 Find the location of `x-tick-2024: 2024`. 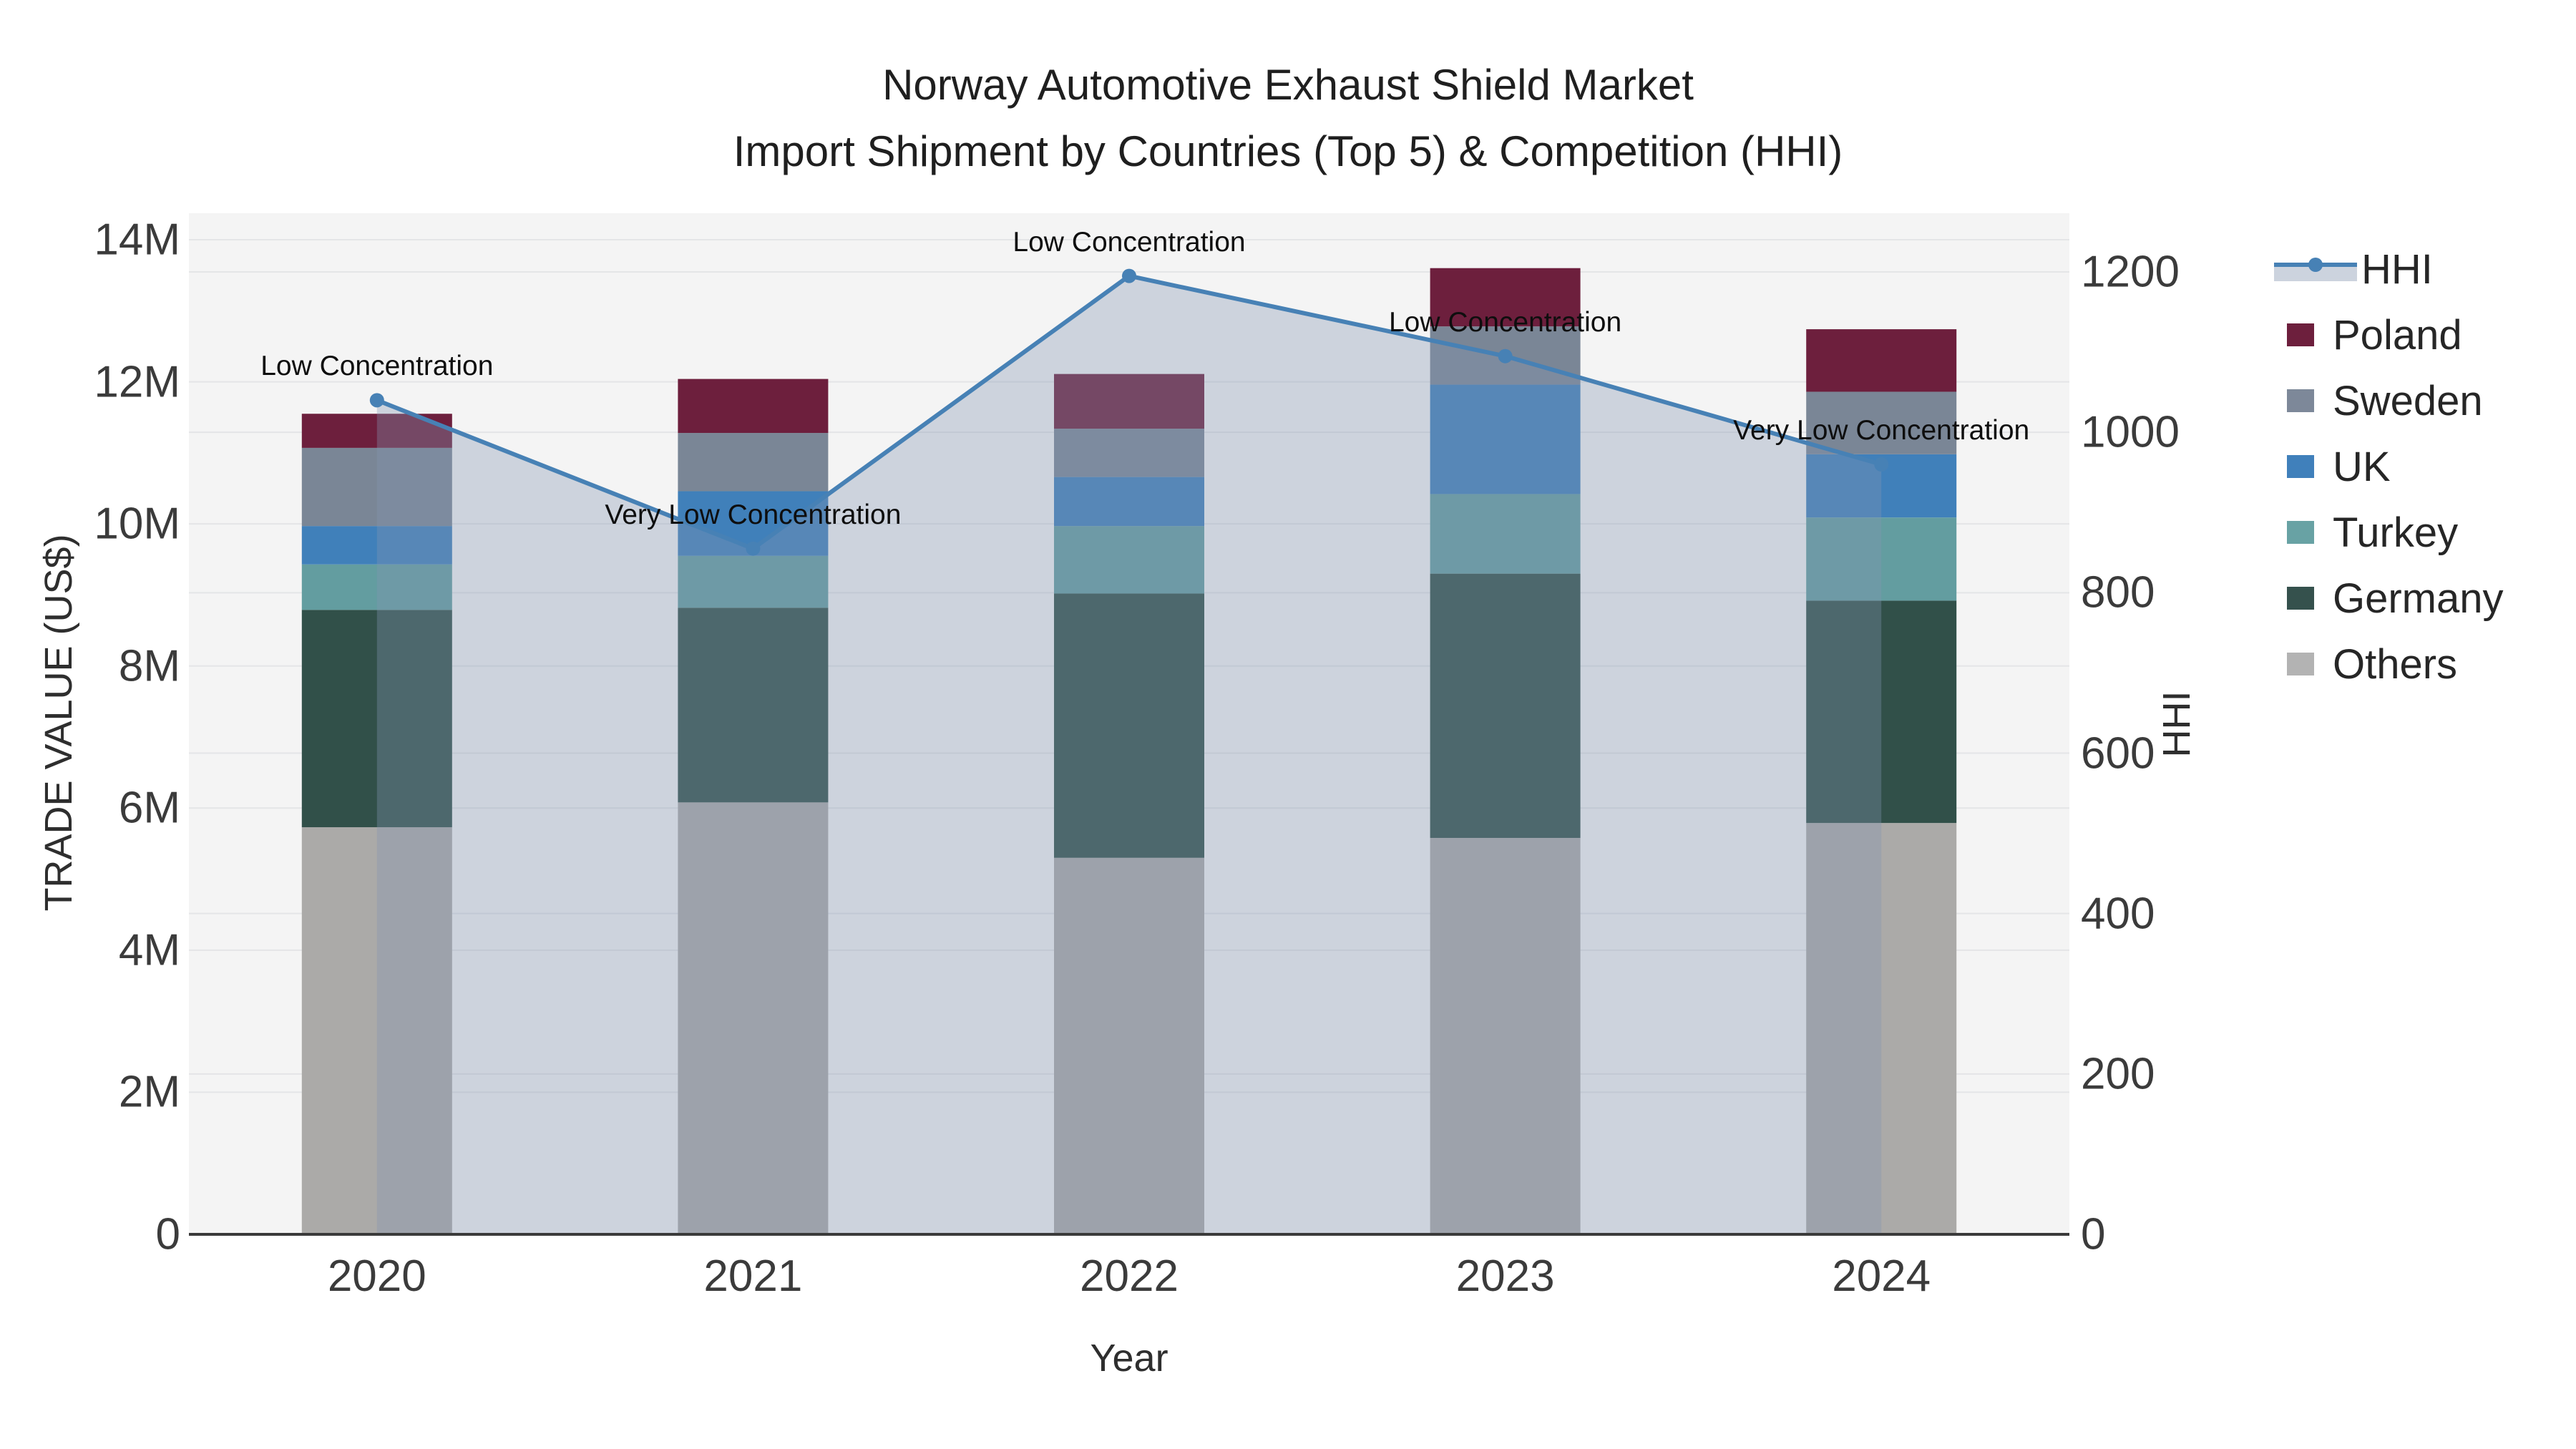

x-tick-2024: 2024 is located at coordinates (1881, 1276).